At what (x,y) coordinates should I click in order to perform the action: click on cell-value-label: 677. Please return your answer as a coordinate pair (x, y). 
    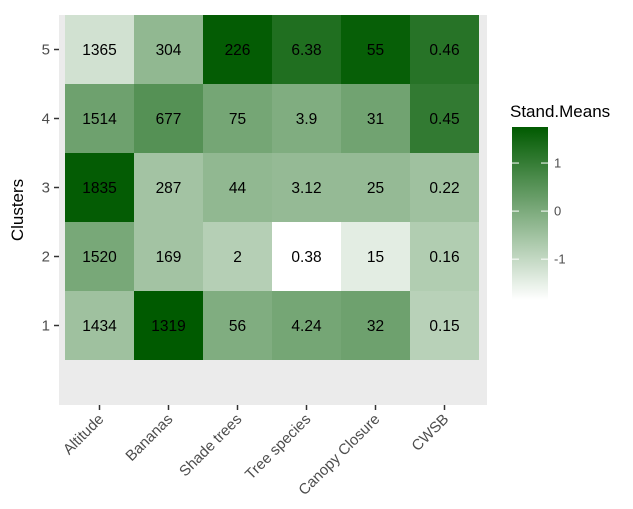
    Looking at the image, I should click on (169, 119).